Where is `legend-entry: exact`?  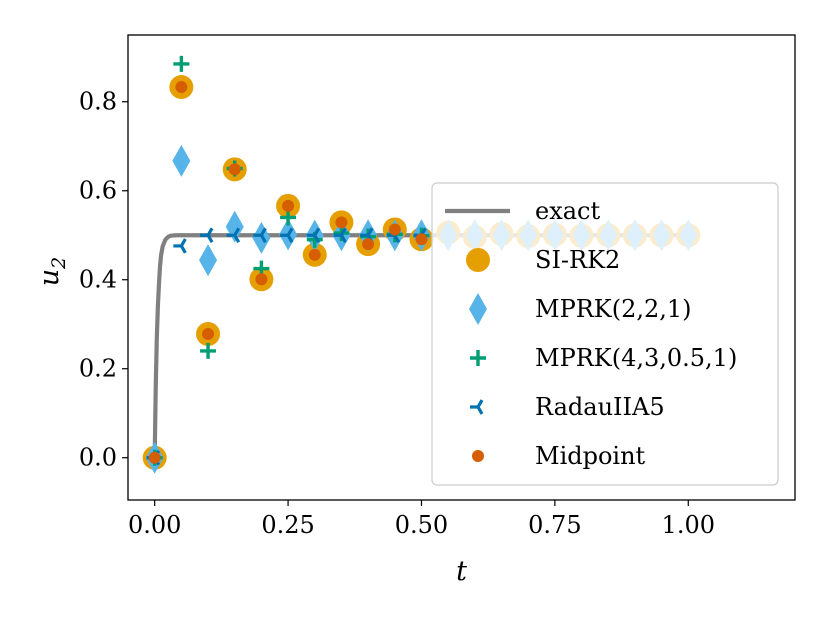 legend-entry: exact is located at coordinates (522, 211).